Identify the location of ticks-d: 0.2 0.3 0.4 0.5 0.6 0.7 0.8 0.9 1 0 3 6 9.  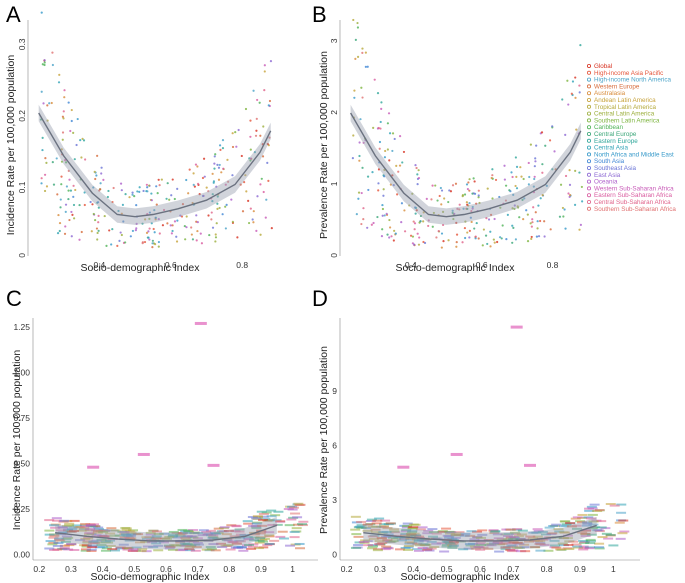
(474, 480).